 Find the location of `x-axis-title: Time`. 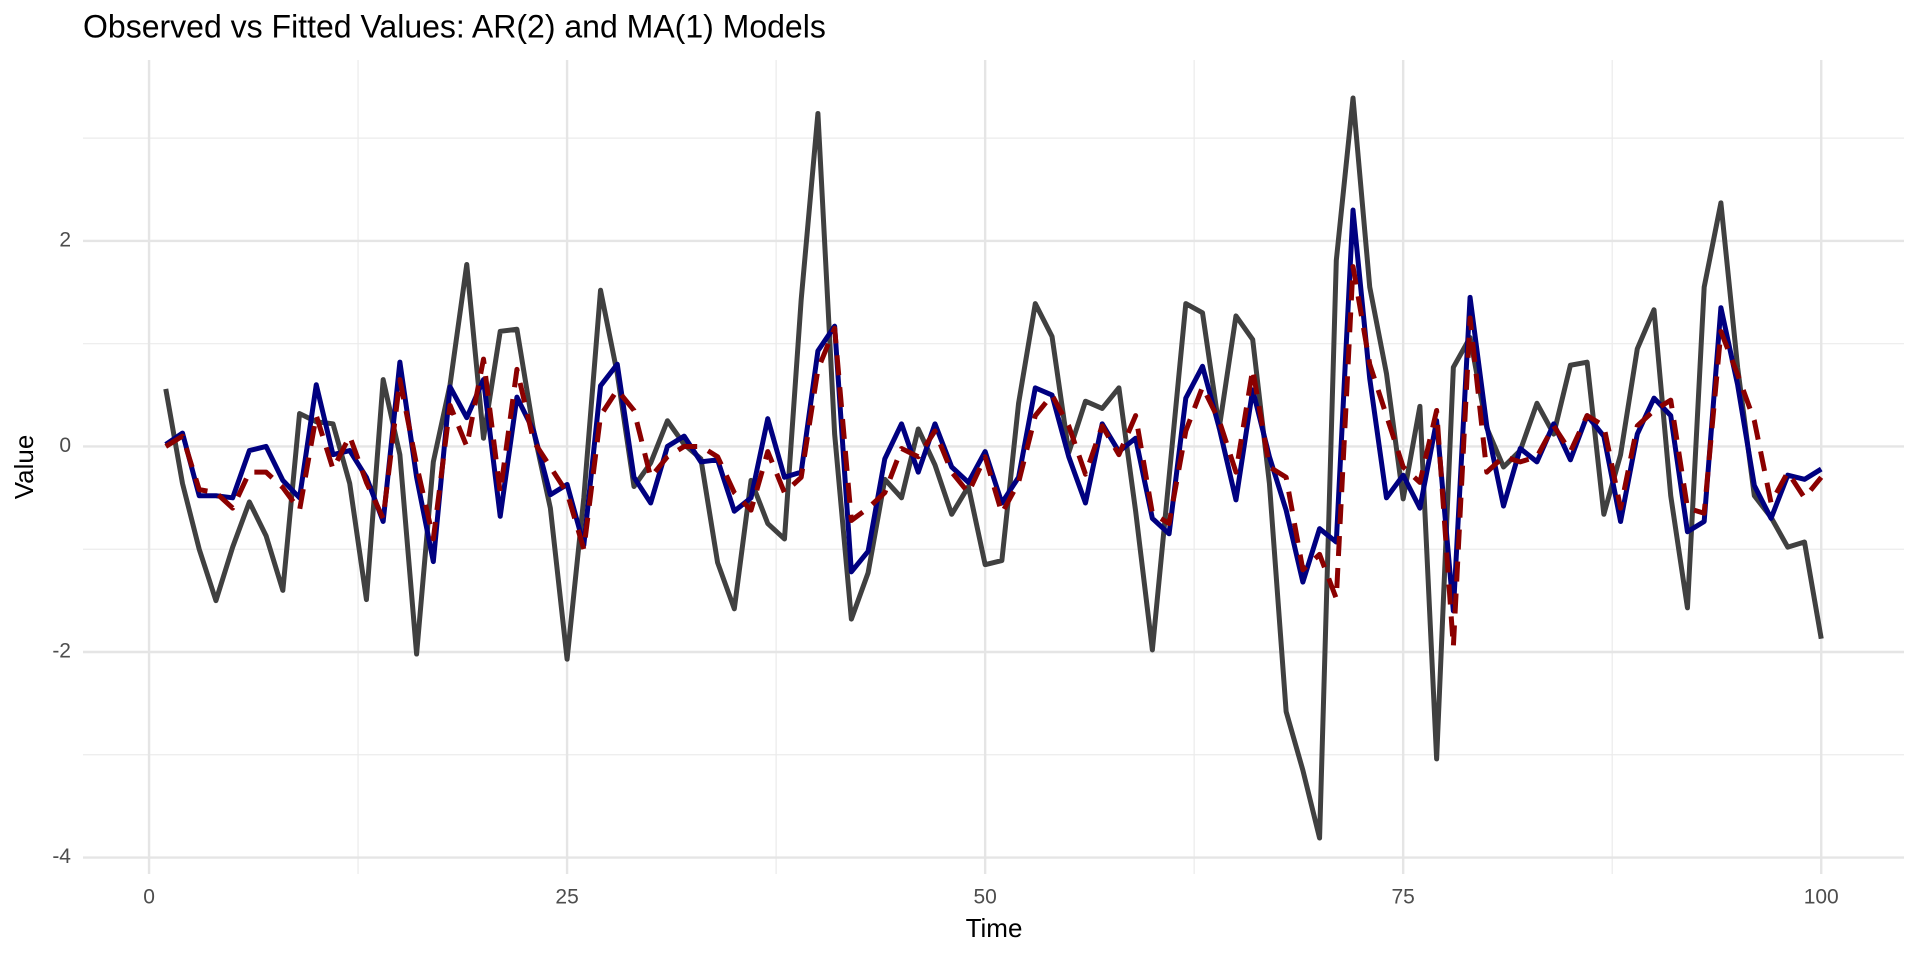

x-axis-title: Time is located at coordinates (994, 928).